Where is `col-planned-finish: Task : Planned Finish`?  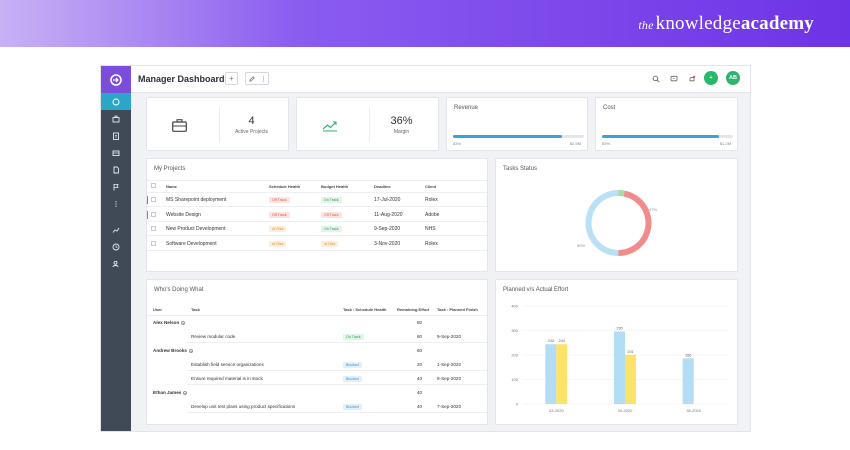 col-planned-finish: Task : Planned Finish is located at coordinates (457, 309).